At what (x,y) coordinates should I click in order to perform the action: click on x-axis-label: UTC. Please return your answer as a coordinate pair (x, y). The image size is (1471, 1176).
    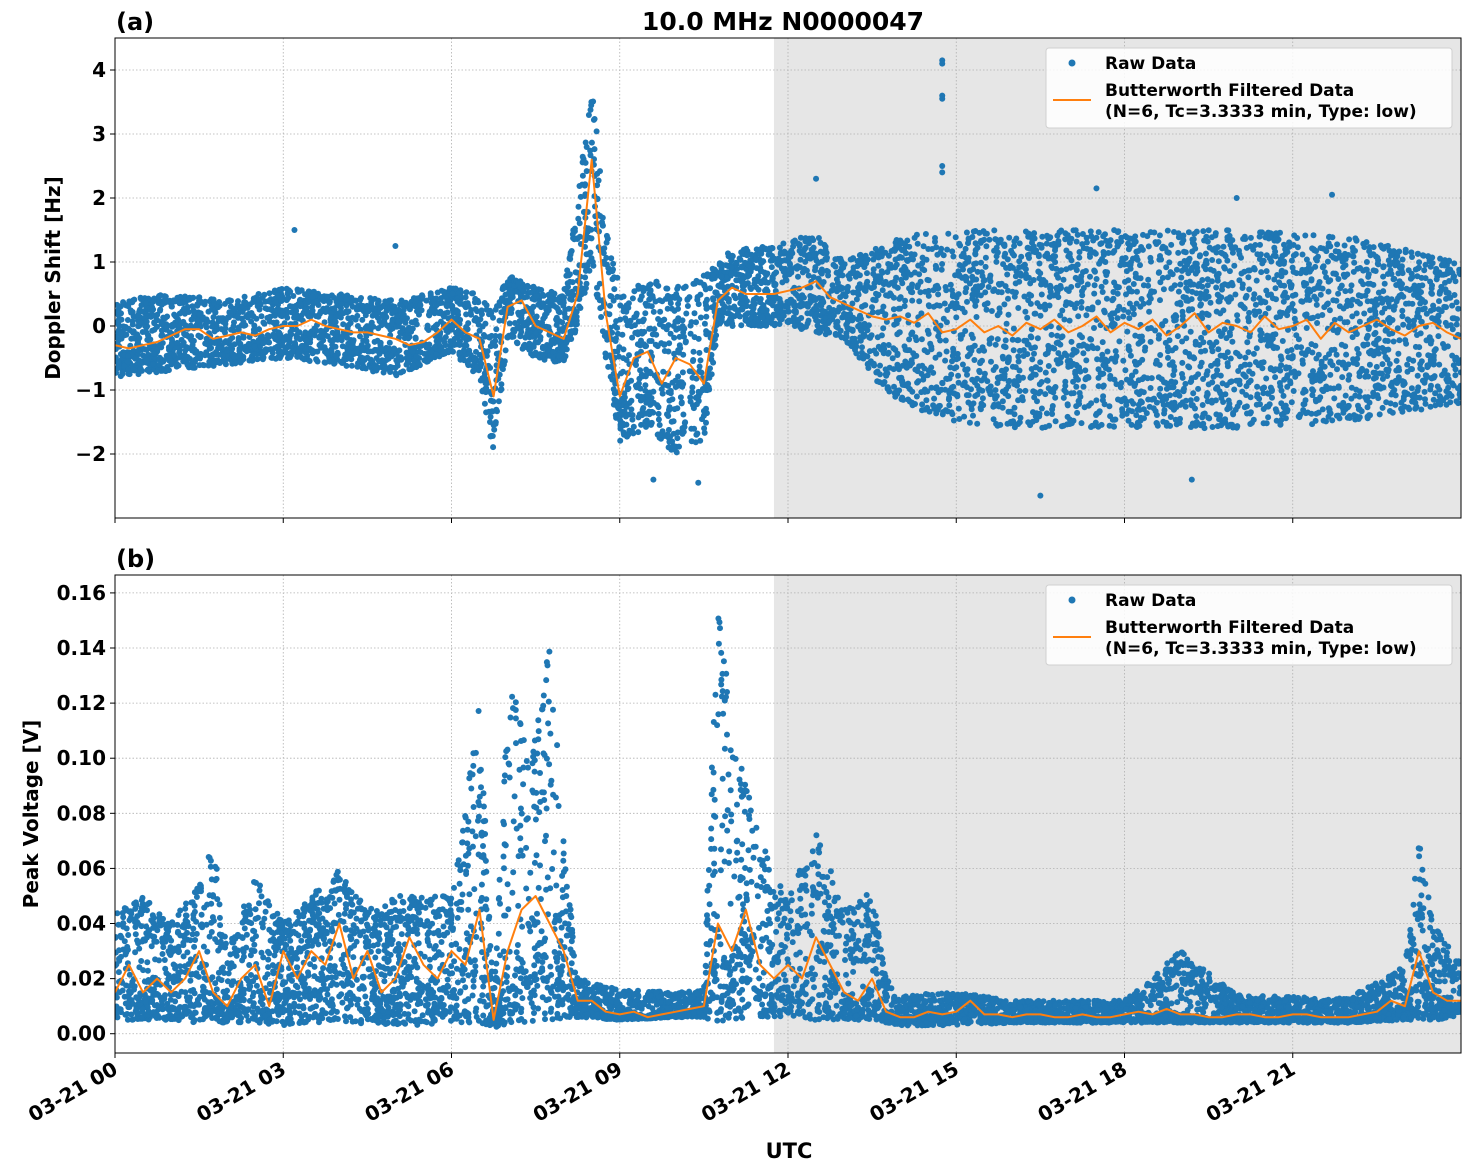
    Looking at the image, I should click on (789, 1151).